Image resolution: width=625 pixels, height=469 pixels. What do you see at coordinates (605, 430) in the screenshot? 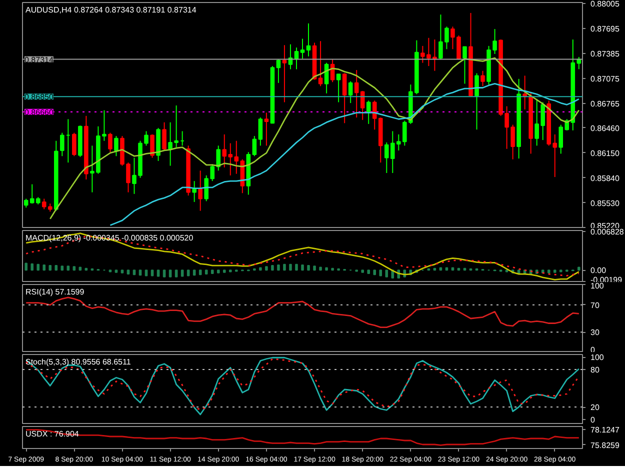
I see `y-tick-label: 78.1247` at bounding box center [605, 430].